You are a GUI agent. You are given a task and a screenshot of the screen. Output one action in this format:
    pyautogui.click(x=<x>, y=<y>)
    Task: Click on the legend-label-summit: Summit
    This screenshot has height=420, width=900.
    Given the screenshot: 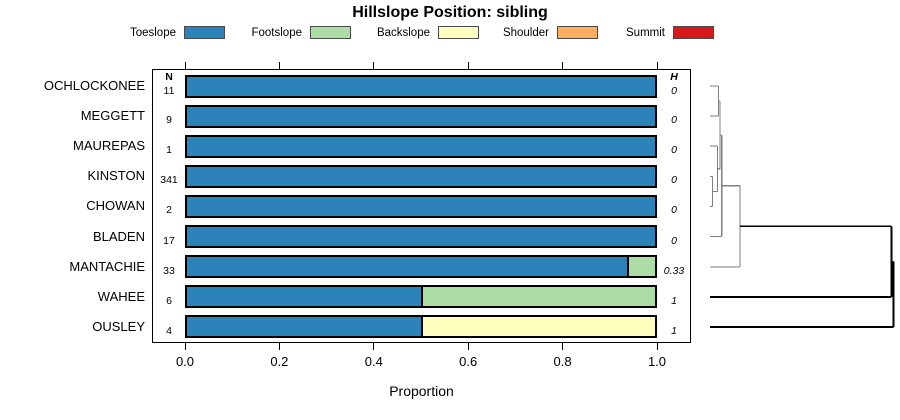 What is the action you would take?
    pyautogui.click(x=645, y=33)
    